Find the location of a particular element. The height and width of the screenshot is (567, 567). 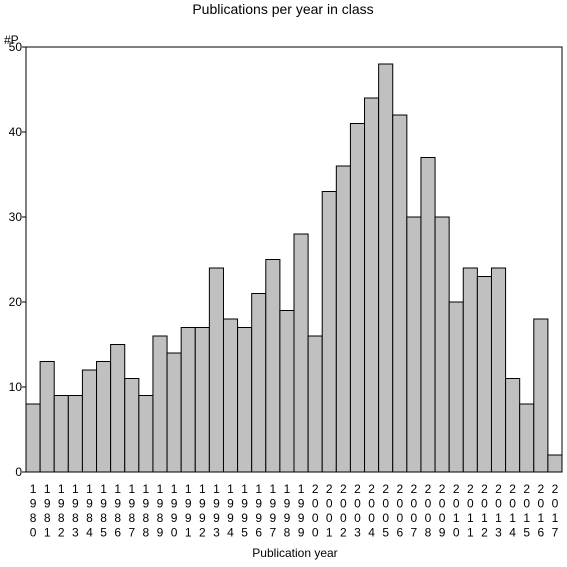

y-tick-label-40: 40 is located at coordinates (16, 132).